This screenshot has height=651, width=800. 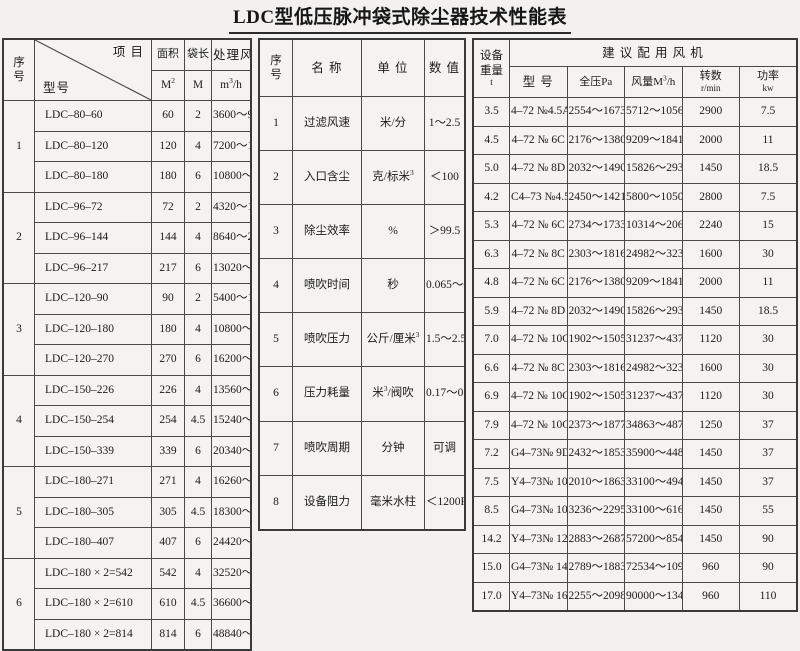 I want to click on fan-pressure-cell: 2303～1816, so click(x=595, y=254).